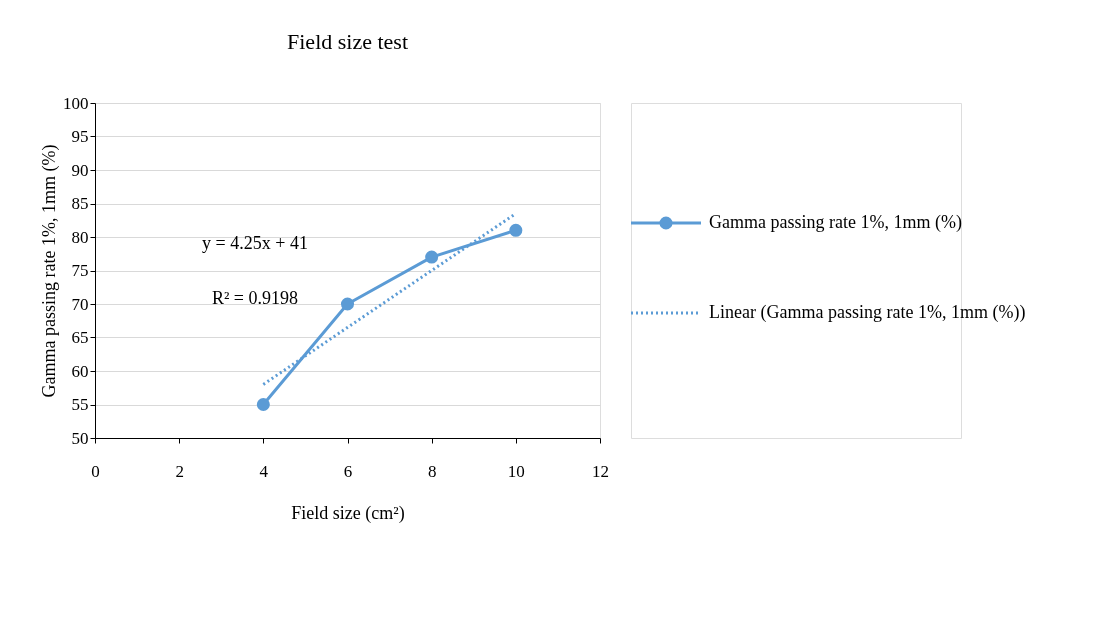 The height and width of the screenshot is (625, 1108). I want to click on y-axis-title: Gamma passing rate 1%, 1mm (%), so click(49, 271).